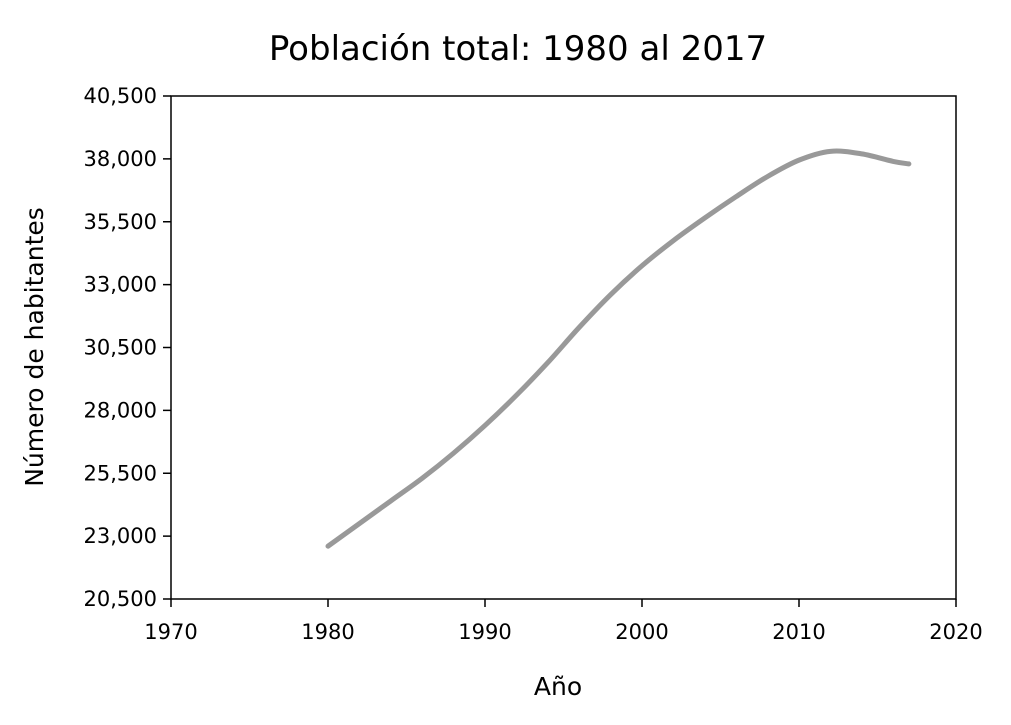 The width and height of the screenshot is (1011, 725). What do you see at coordinates (518, 49) in the screenshot?
I see `chart-title: Población total: 1980 al 2017` at bounding box center [518, 49].